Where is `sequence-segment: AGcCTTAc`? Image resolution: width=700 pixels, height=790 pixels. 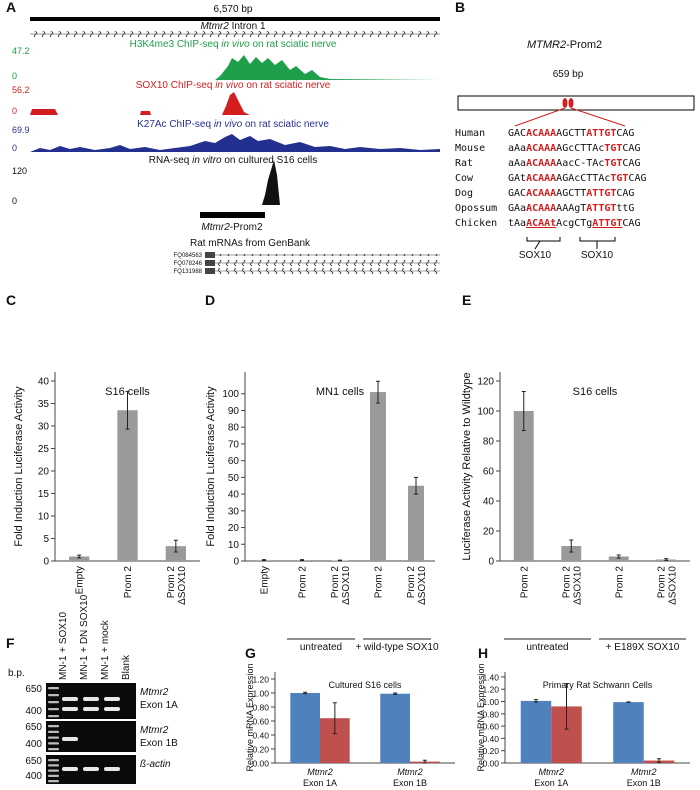 sequence-segment: AGcCTTAc is located at coordinates (580, 148).